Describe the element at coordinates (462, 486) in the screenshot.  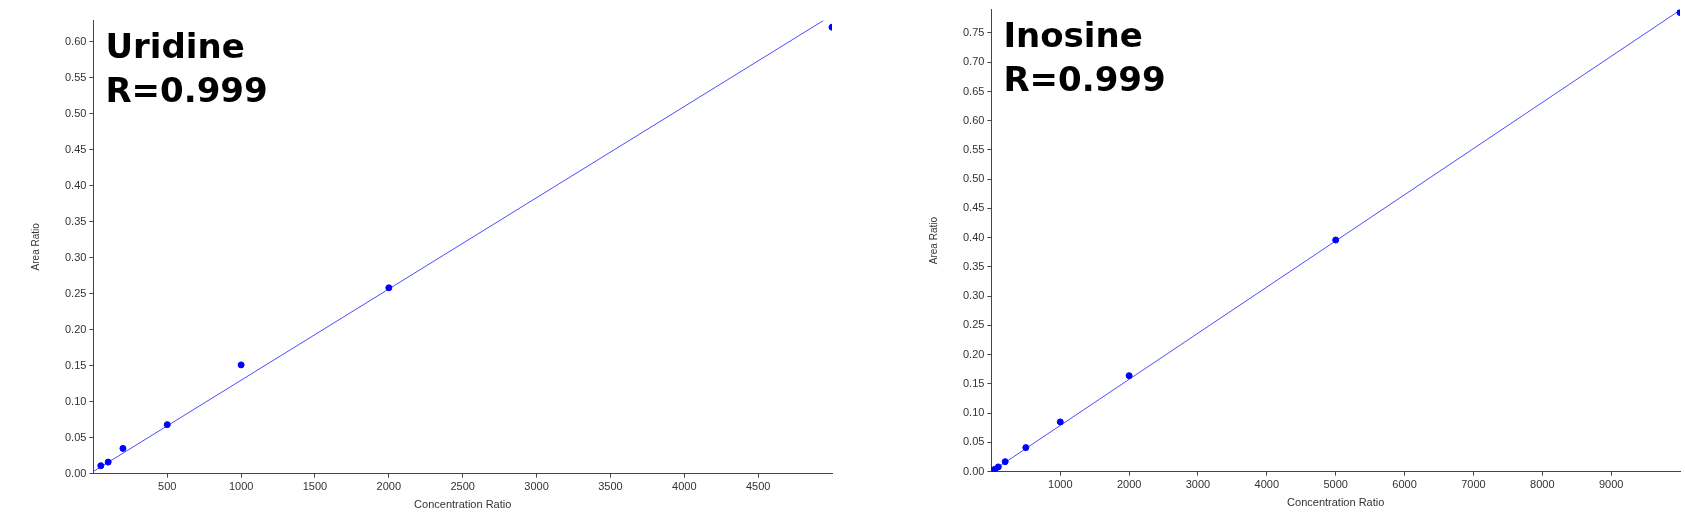
I see `x-tick-label: 2500` at that location.